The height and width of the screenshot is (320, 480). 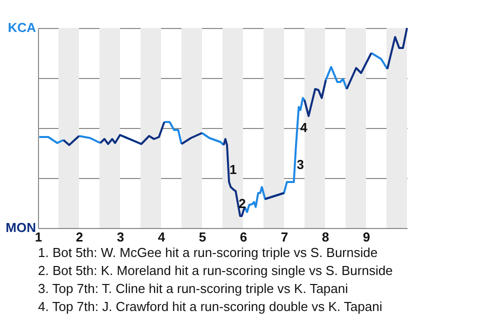 What do you see at coordinates (300, 164) in the screenshot?
I see `annotation: 3` at bounding box center [300, 164].